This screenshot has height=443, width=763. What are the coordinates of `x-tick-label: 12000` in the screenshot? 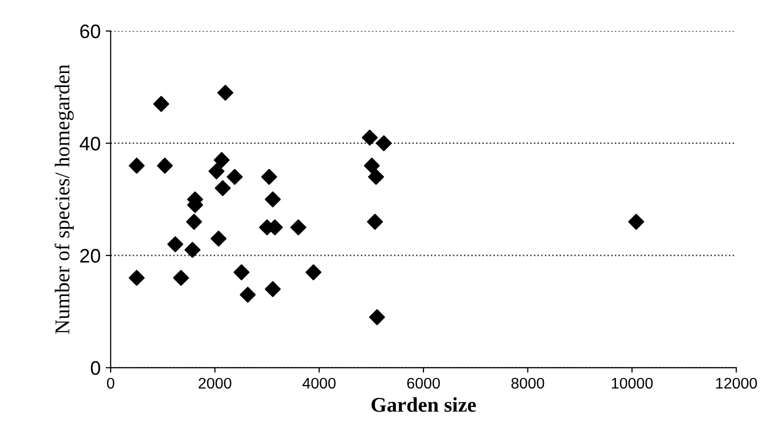 It's located at (736, 383).